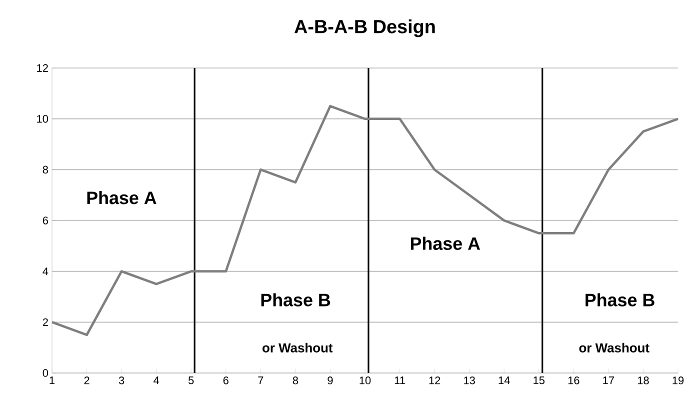 This screenshot has width=688, height=412. What do you see at coordinates (643, 380) in the screenshot?
I see `x-tick-label: 18` at bounding box center [643, 380].